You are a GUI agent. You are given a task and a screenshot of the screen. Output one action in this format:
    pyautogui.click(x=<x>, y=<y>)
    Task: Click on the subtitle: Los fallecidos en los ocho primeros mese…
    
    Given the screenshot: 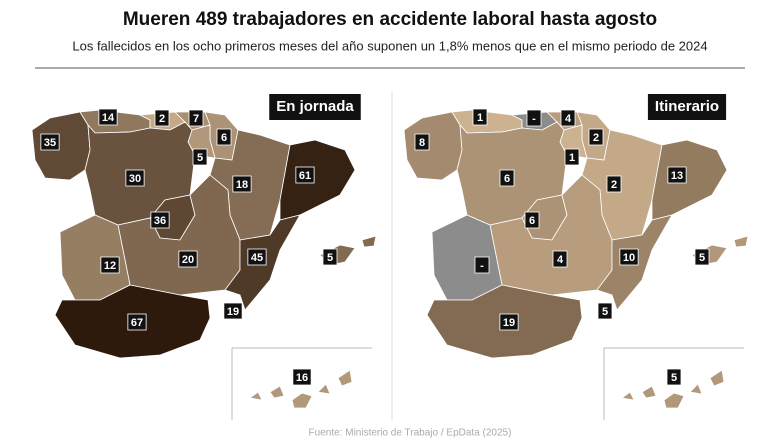 What is the action you would take?
    pyautogui.click(x=389, y=45)
    